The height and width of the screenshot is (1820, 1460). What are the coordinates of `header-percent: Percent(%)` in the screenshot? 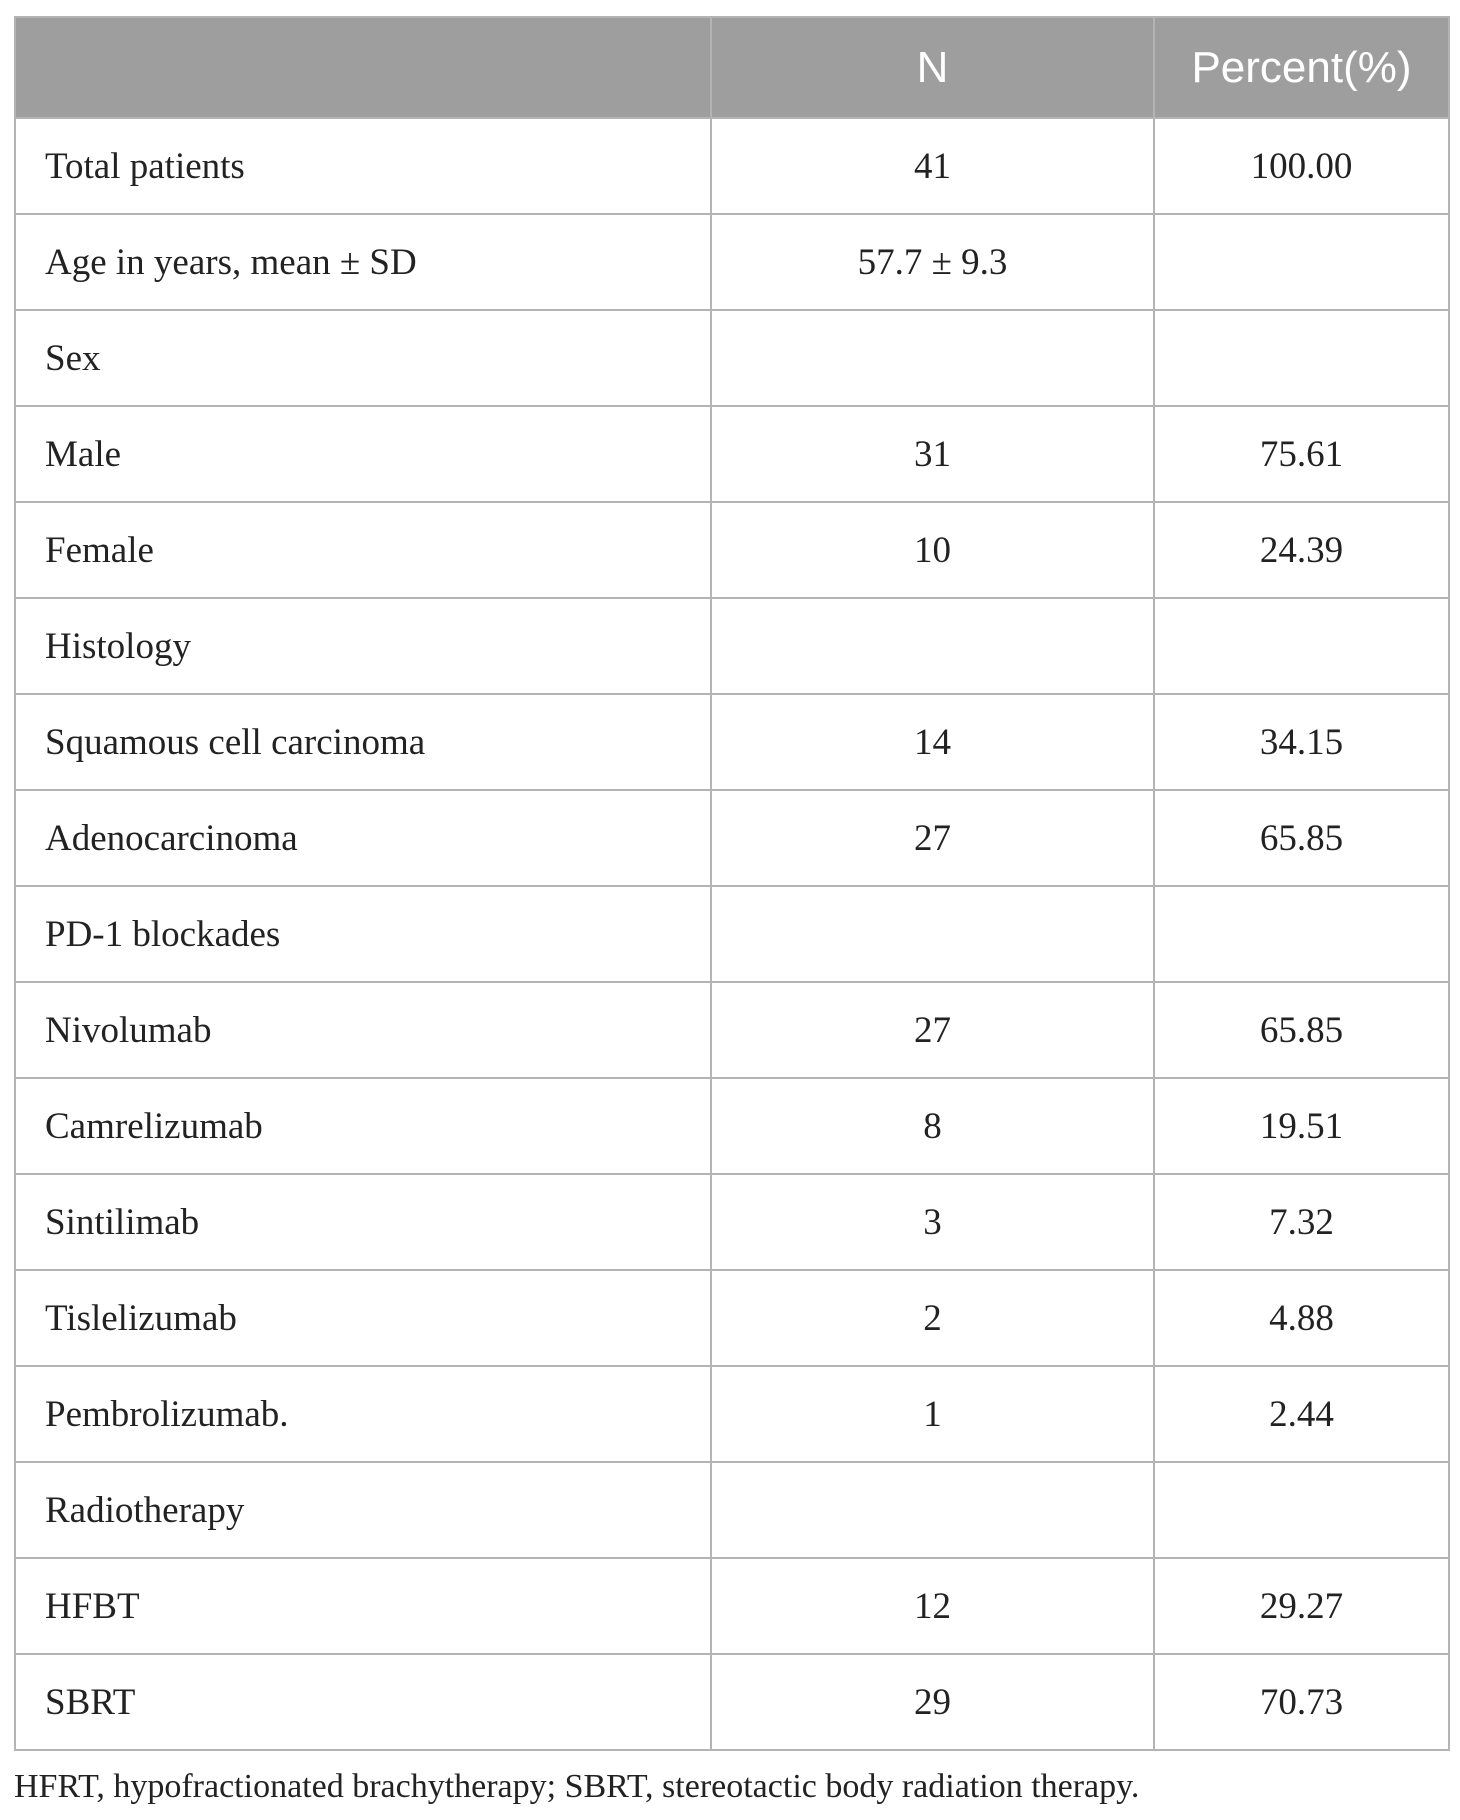 It's located at (1301, 67).